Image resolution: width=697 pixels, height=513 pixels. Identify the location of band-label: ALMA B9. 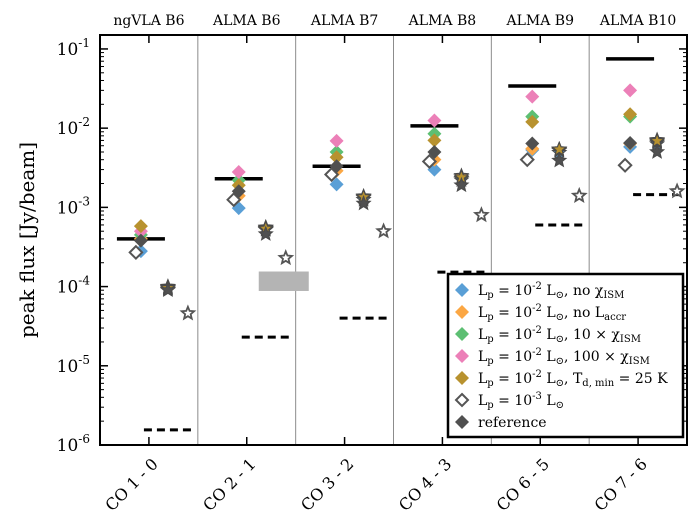
(540, 21).